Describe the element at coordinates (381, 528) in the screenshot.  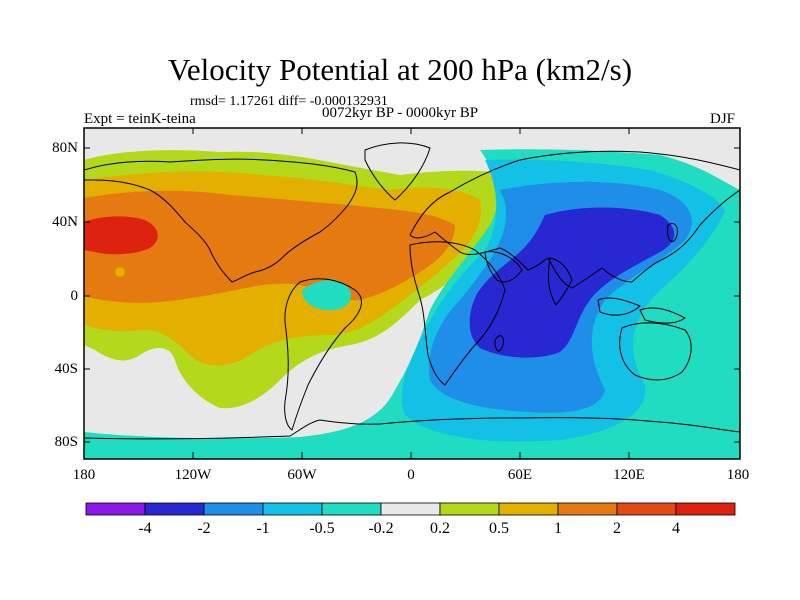
I see `colorbar-label: -0.2` at that location.